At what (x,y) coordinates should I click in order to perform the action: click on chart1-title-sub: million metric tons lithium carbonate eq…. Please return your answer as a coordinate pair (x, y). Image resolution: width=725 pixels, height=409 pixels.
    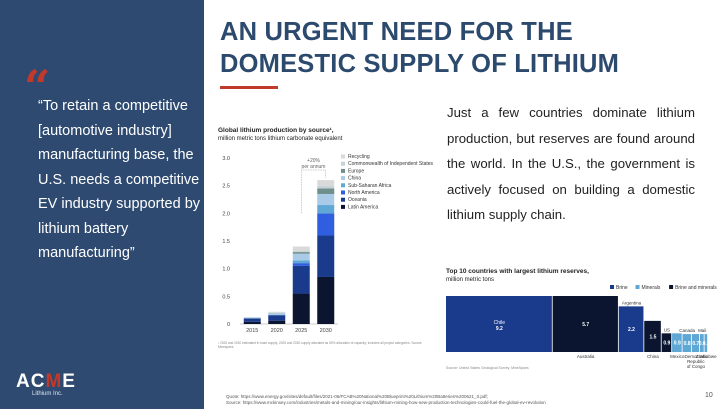
    Looking at the image, I should click on (280, 138).